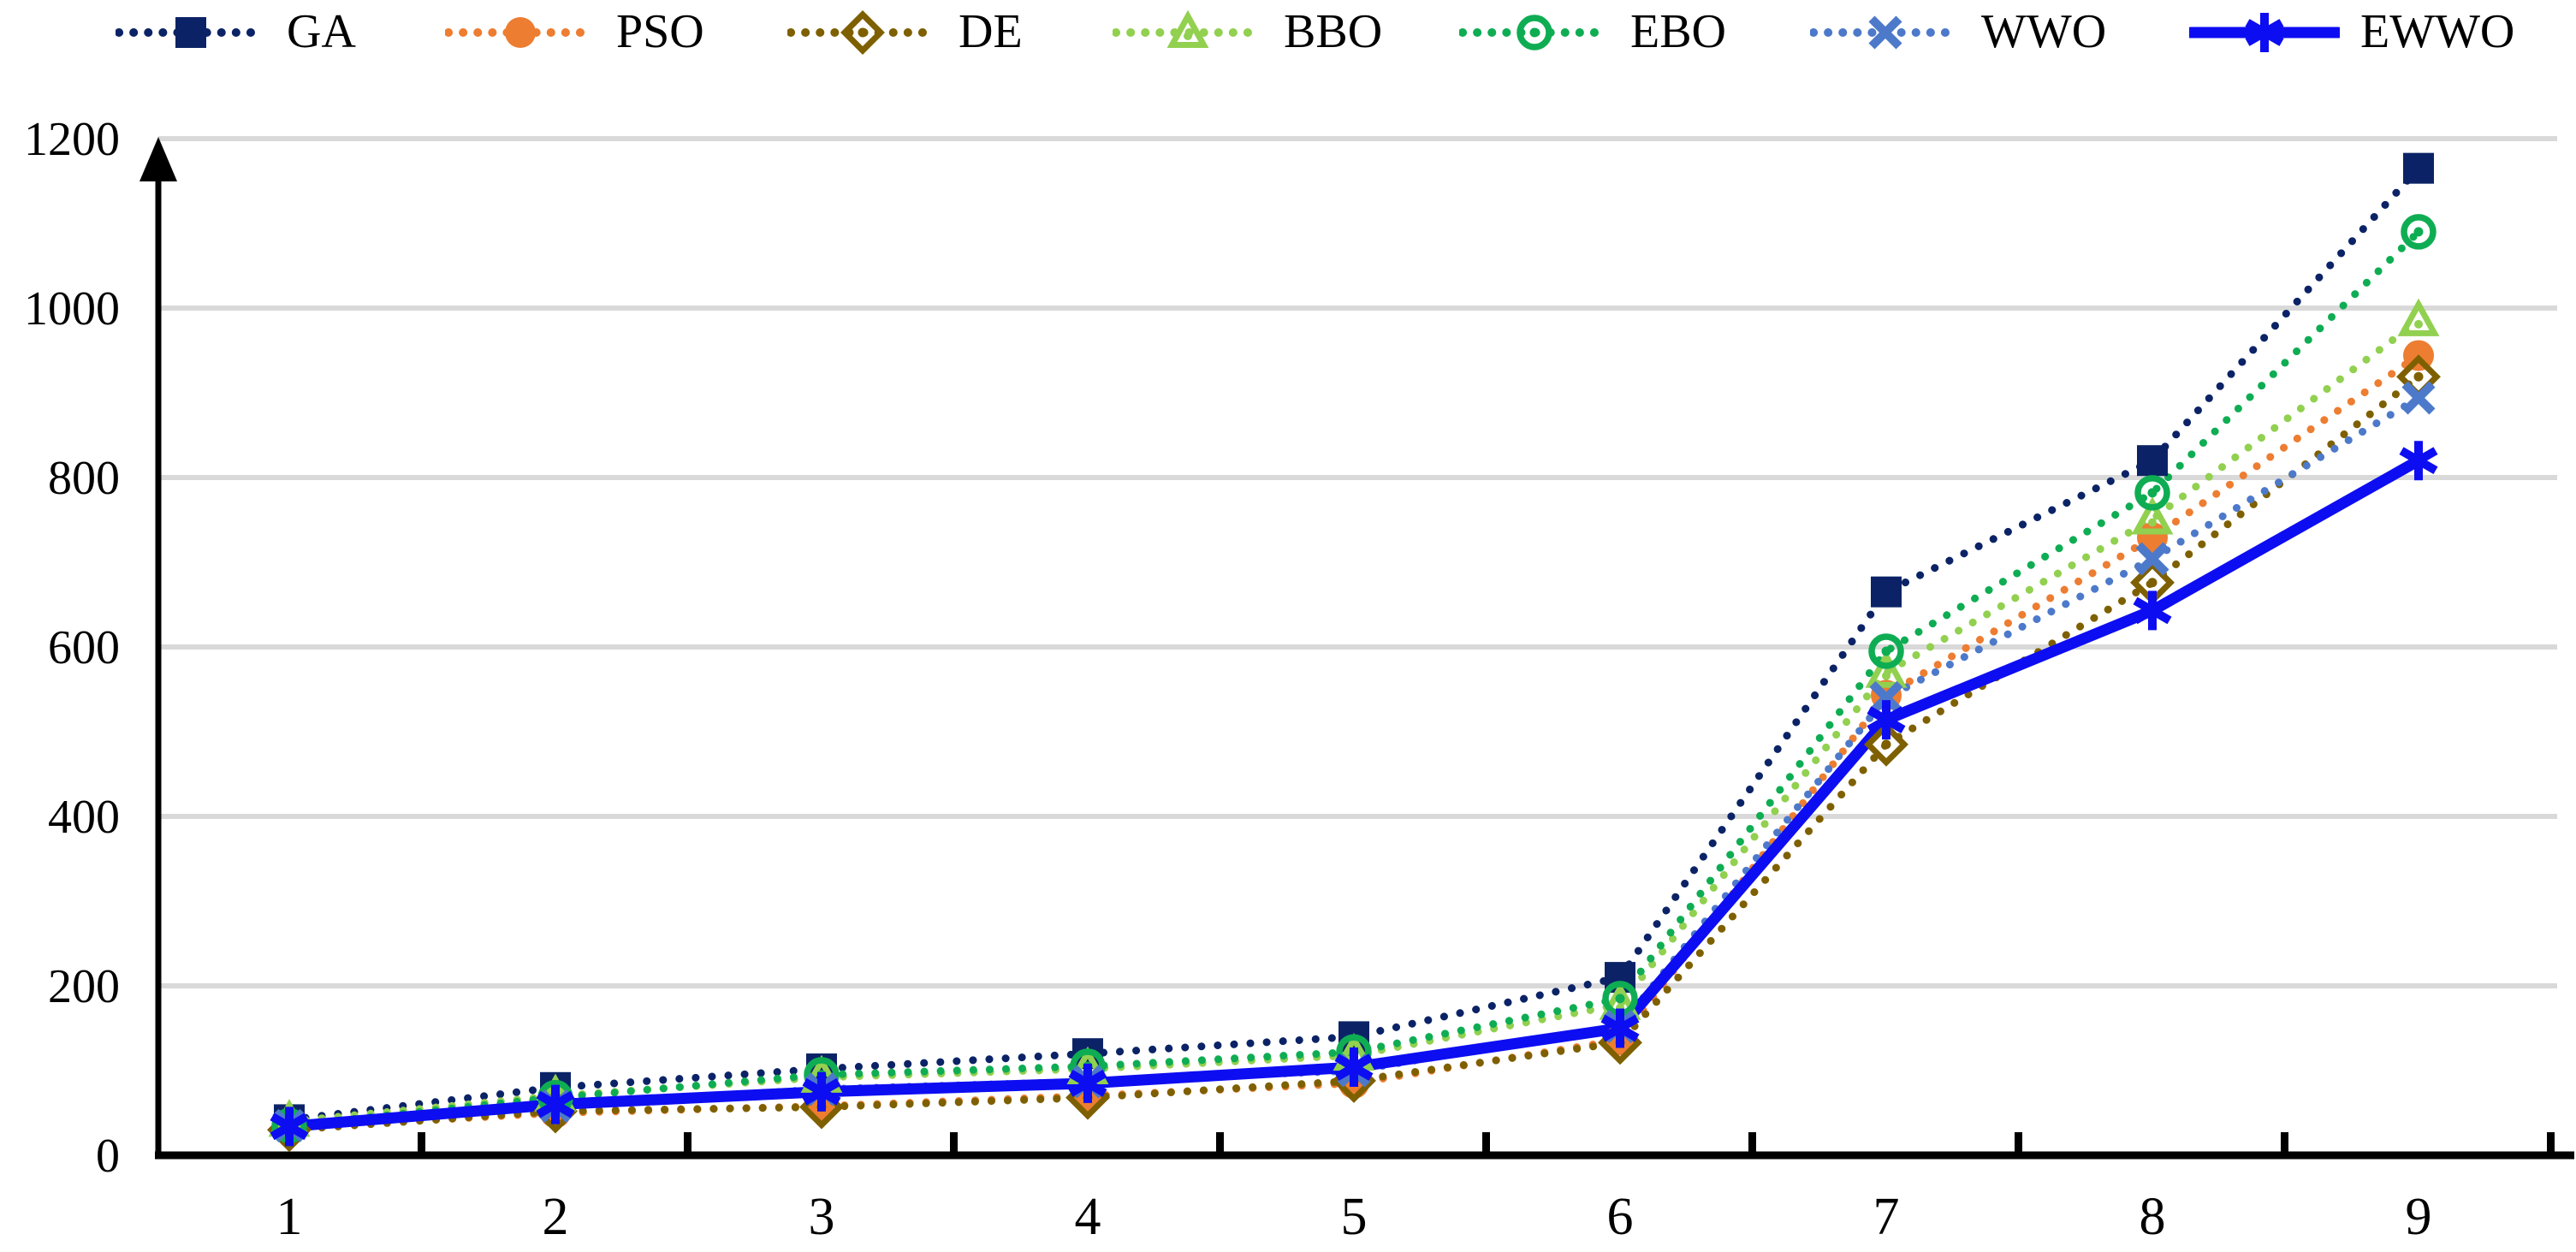  What do you see at coordinates (660, 31) in the screenshot?
I see `legend-label: PSO` at bounding box center [660, 31].